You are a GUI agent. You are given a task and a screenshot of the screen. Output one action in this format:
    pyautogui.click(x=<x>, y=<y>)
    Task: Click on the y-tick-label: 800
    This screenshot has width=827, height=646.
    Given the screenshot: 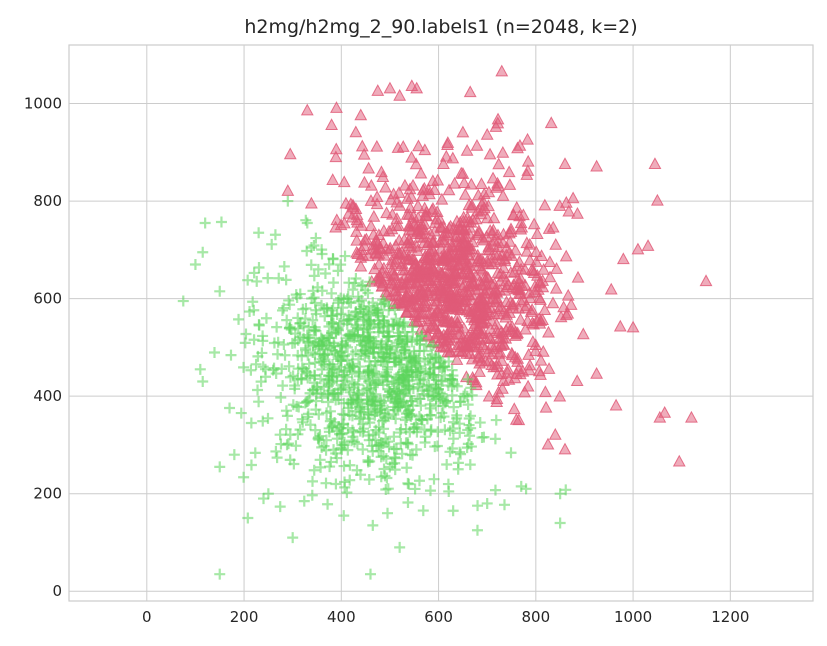 What is the action you would take?
    pyautogui.click(x=47, y=201)
    